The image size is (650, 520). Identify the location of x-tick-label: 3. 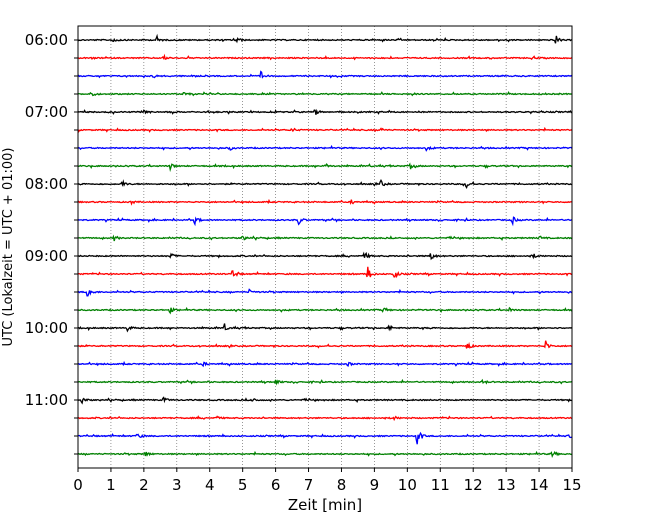
(177, 485).